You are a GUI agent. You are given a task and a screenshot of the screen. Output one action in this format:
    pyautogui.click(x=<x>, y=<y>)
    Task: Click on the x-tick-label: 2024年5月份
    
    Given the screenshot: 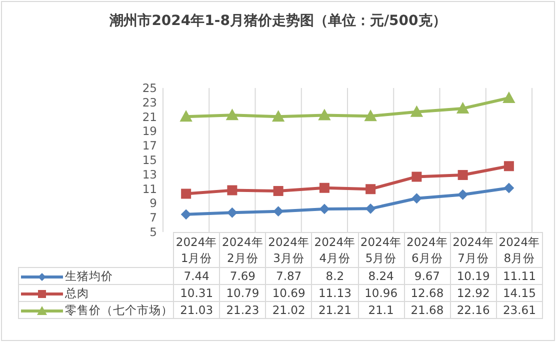 What is the action you would take?
    pyautogui.click(x=381, y=250)
    